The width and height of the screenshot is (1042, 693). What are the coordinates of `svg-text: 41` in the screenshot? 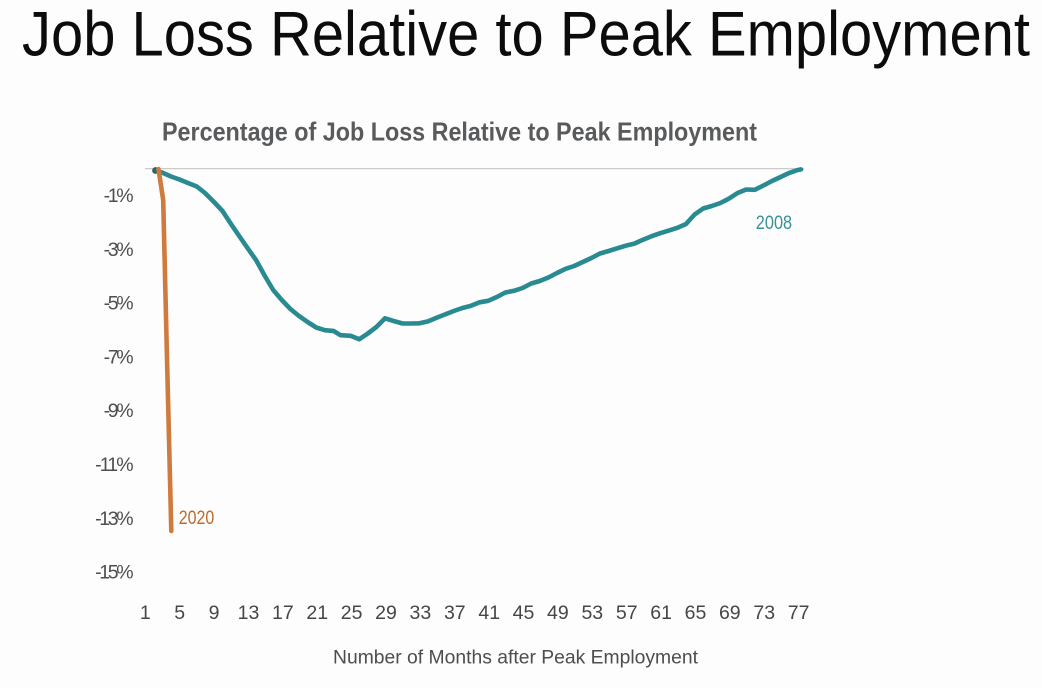 It's located at (489, 613).